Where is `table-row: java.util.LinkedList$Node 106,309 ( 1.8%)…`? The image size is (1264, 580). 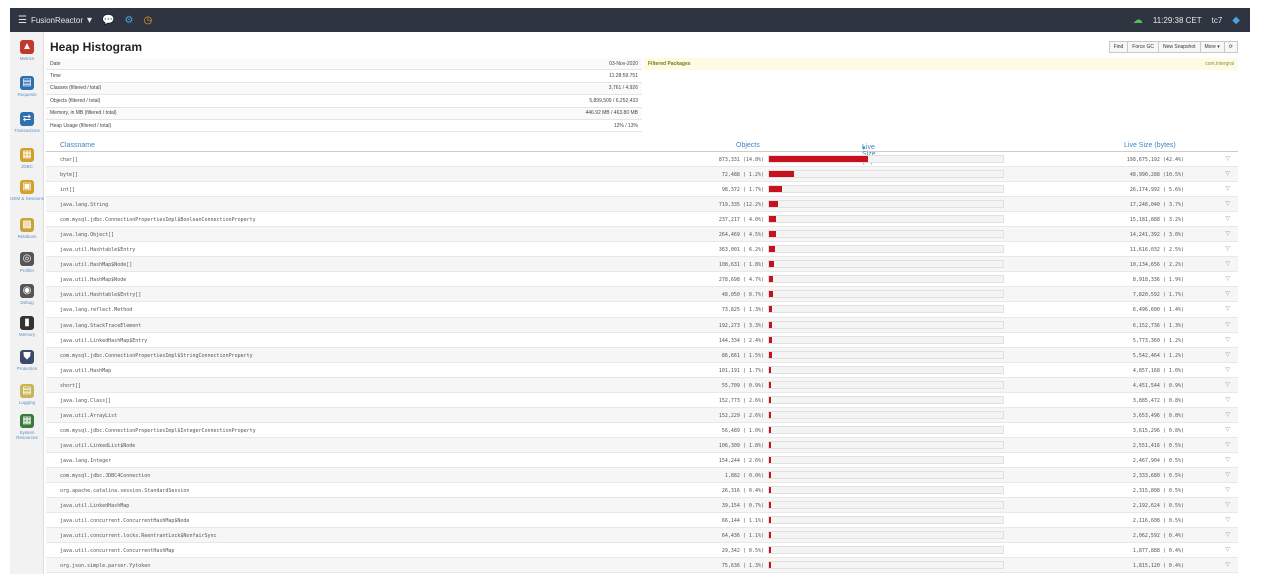 table-row: java.util.LinkedList$Node 106,309 ( 1.8%)… is located at coordinates (642, 445).